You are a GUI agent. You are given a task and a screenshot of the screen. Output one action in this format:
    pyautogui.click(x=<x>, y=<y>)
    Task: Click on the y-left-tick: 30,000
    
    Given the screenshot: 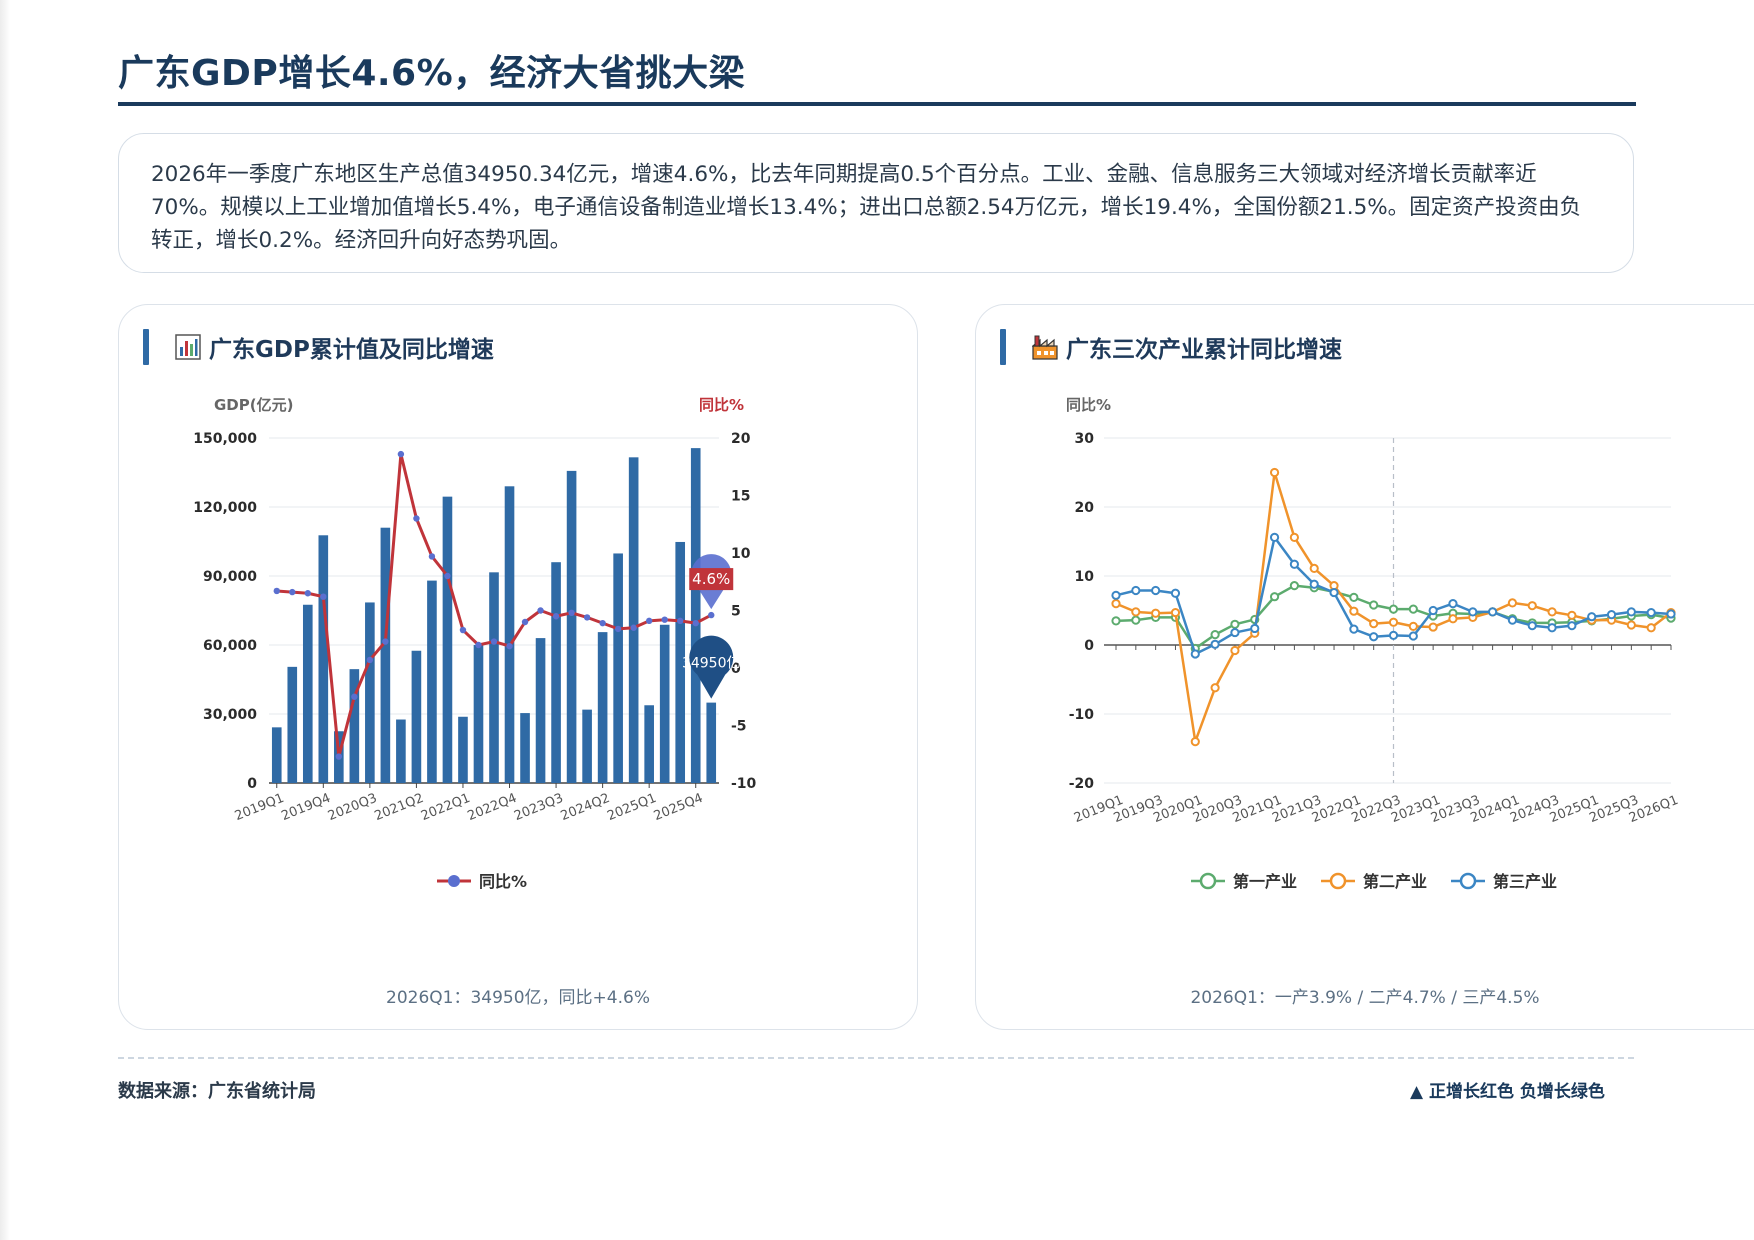 What is the action you would take?
    pyautogui.click(x=230, y=715)
    